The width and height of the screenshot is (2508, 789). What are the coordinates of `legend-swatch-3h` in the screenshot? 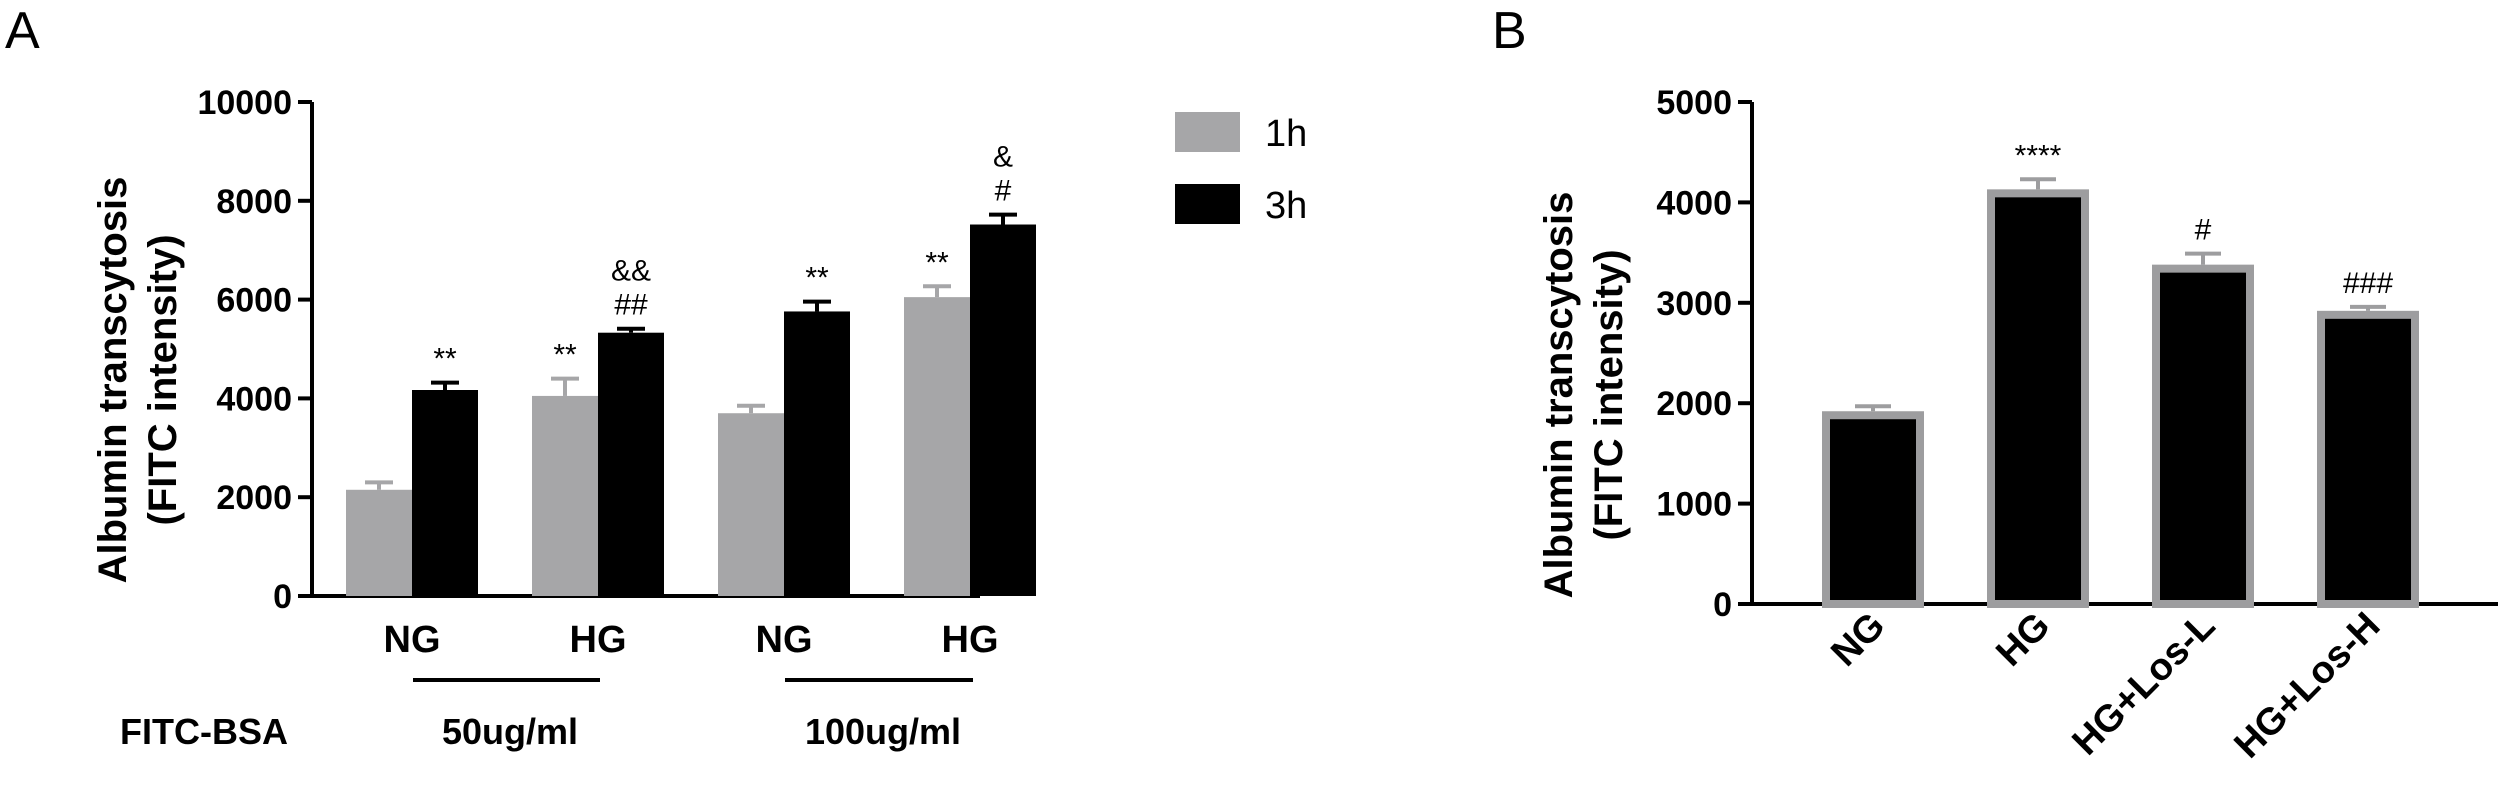 It's located at (1207, 204).